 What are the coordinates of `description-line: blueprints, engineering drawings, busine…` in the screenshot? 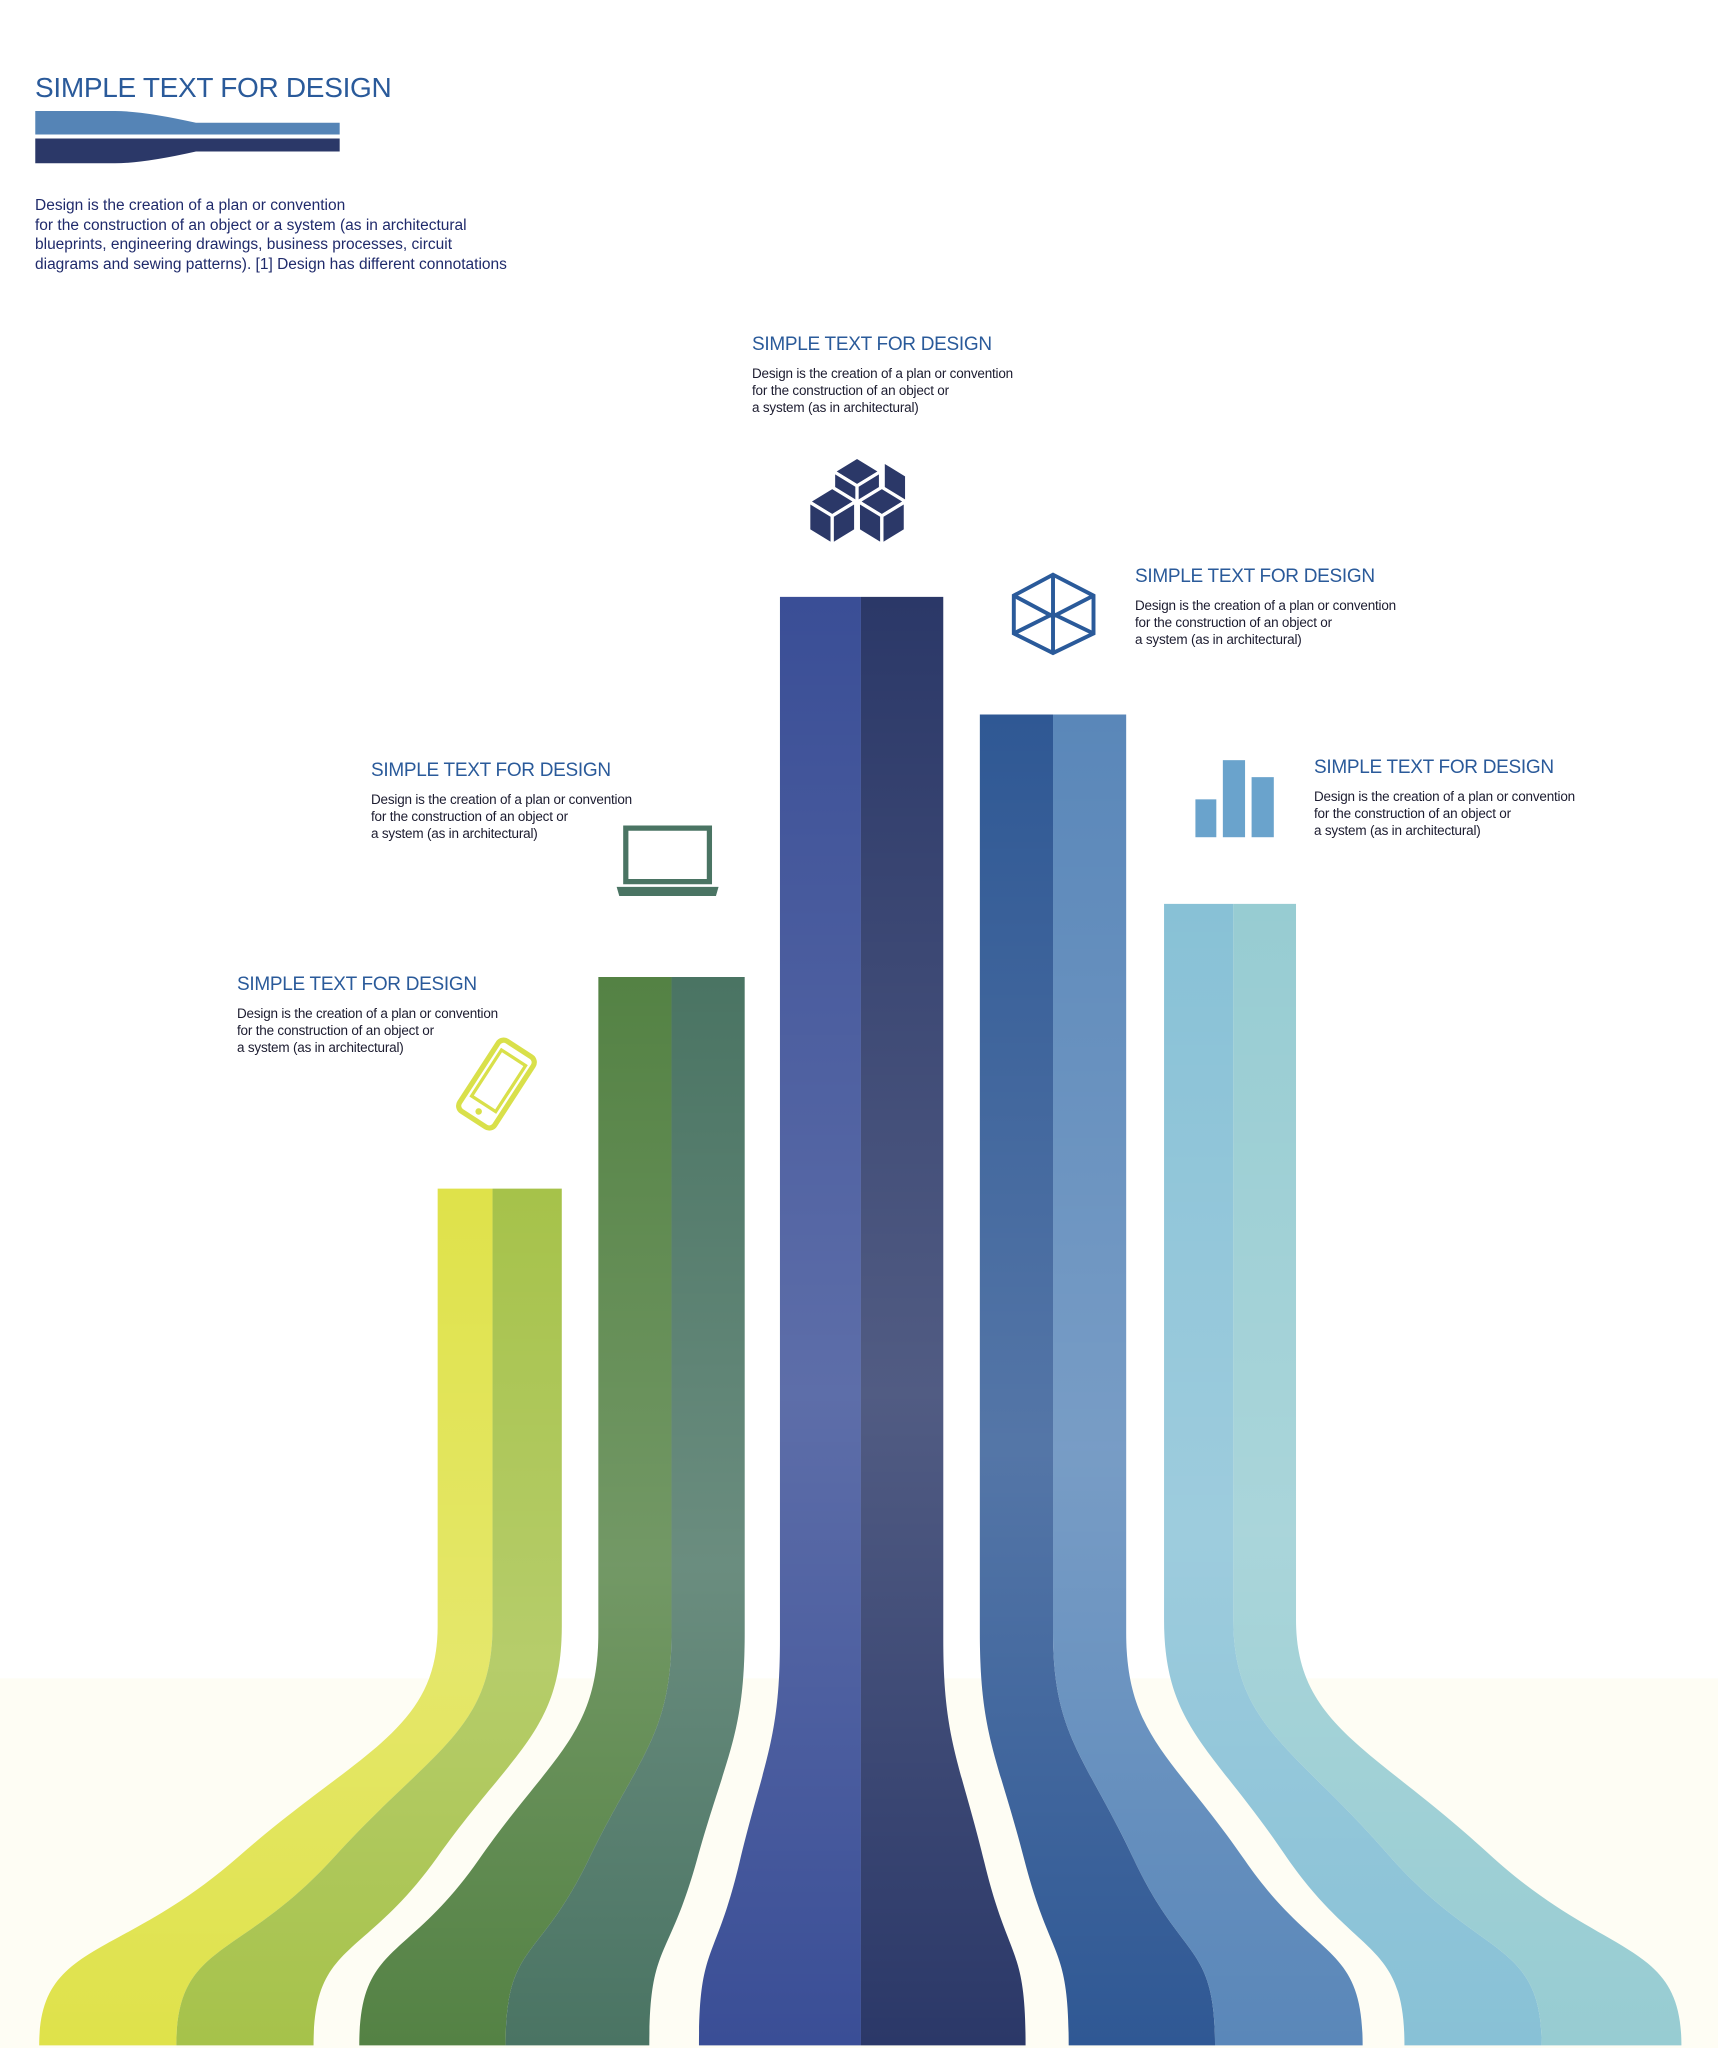 It's located at (243, 245).